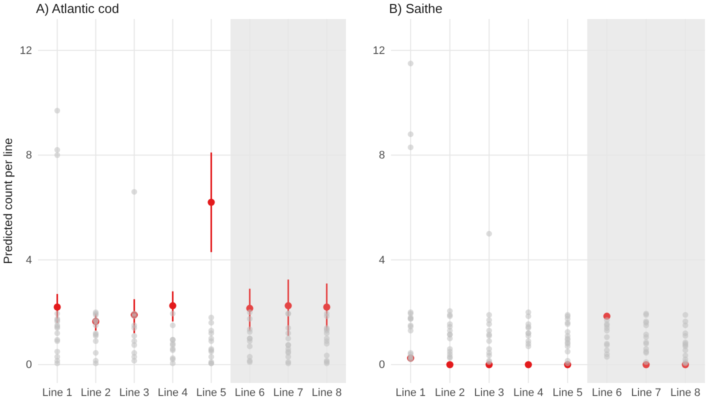 The width and height of the screenshot is (709, 398). I want to click on chart-title: B) Saithe, so click(415, 8).